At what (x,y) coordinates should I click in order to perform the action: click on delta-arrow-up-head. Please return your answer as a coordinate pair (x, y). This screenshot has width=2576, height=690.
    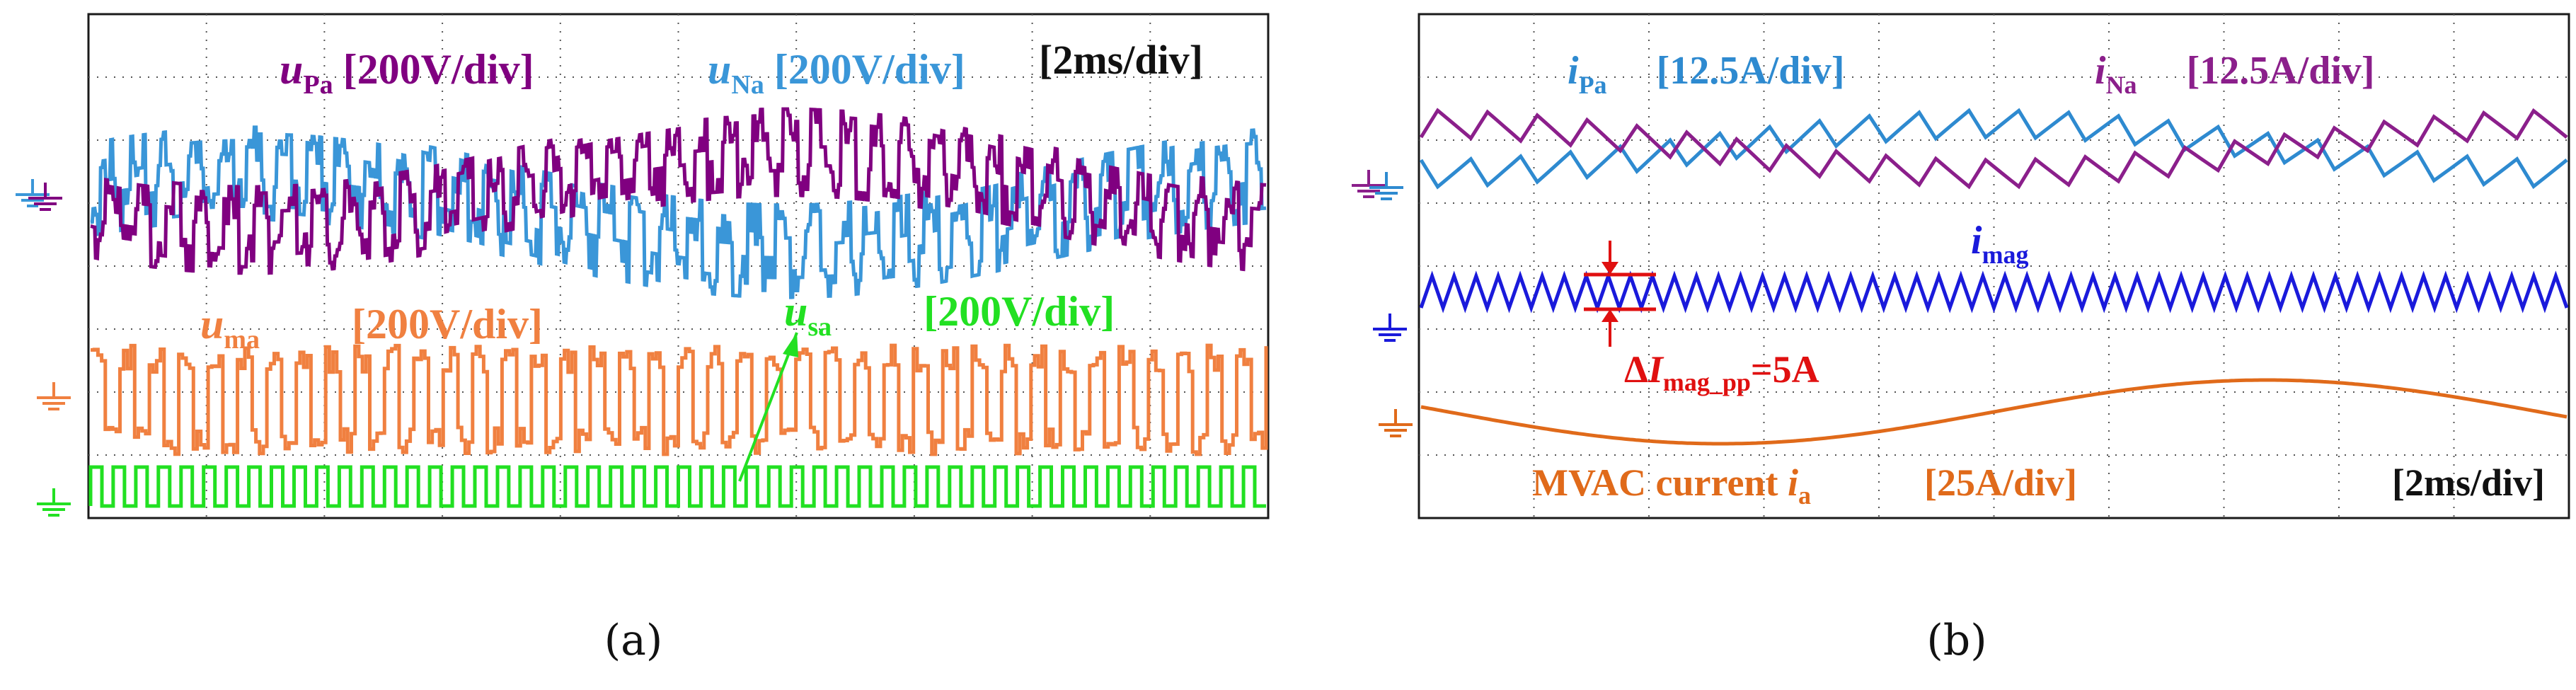
    Looking at the image, I should click on (1610, 316).